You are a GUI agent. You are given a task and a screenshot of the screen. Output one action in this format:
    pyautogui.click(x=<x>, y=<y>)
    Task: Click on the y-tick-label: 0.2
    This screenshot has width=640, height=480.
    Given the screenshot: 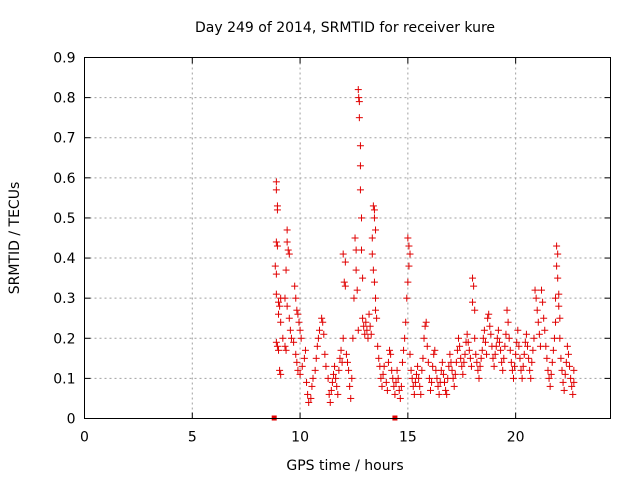 What is the action you would take?
    pyautogui.click(x=64, y=339)
    